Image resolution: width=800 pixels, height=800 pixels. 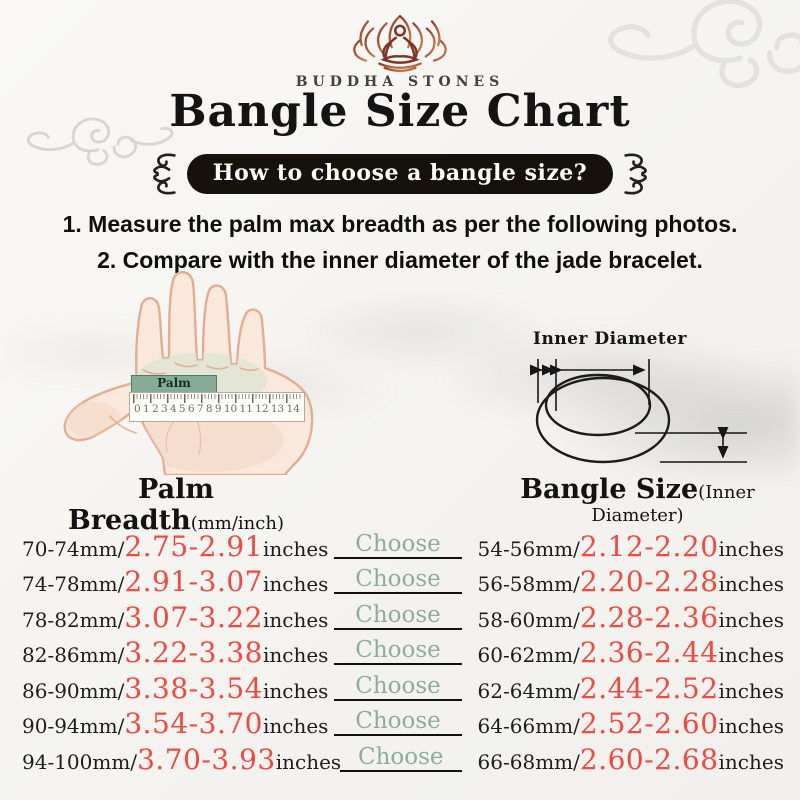 What do you see at coordinates (649, 617) in the screenshot?
I see `bangle-range-inches: 2.28-2.36` at bounding box center [649, 617].